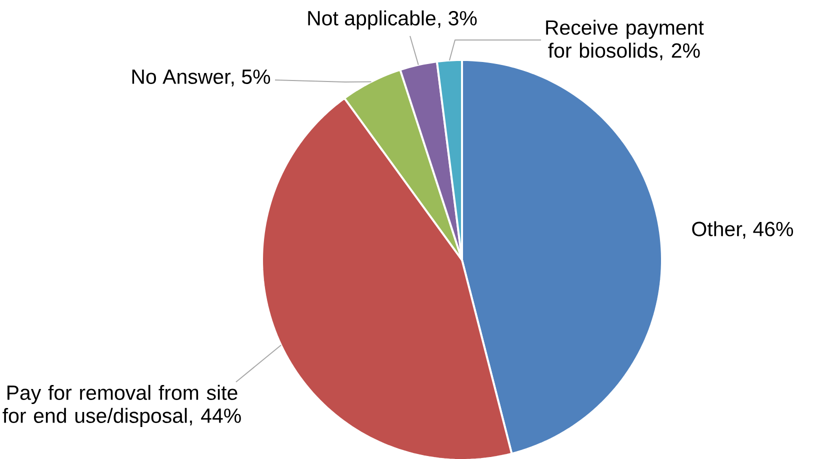  Describe the element at coordinates (201, 78) in the screenshot. I see `slice-label: No Answer, 5%` at that location.